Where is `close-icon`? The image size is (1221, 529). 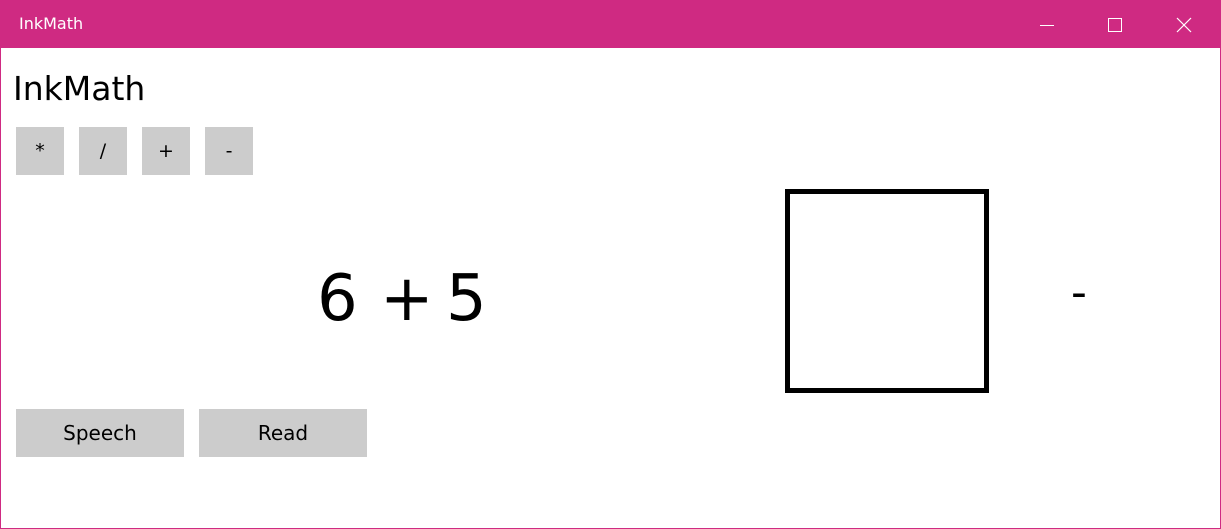
close-icon is located at coordinates (1184, 24).